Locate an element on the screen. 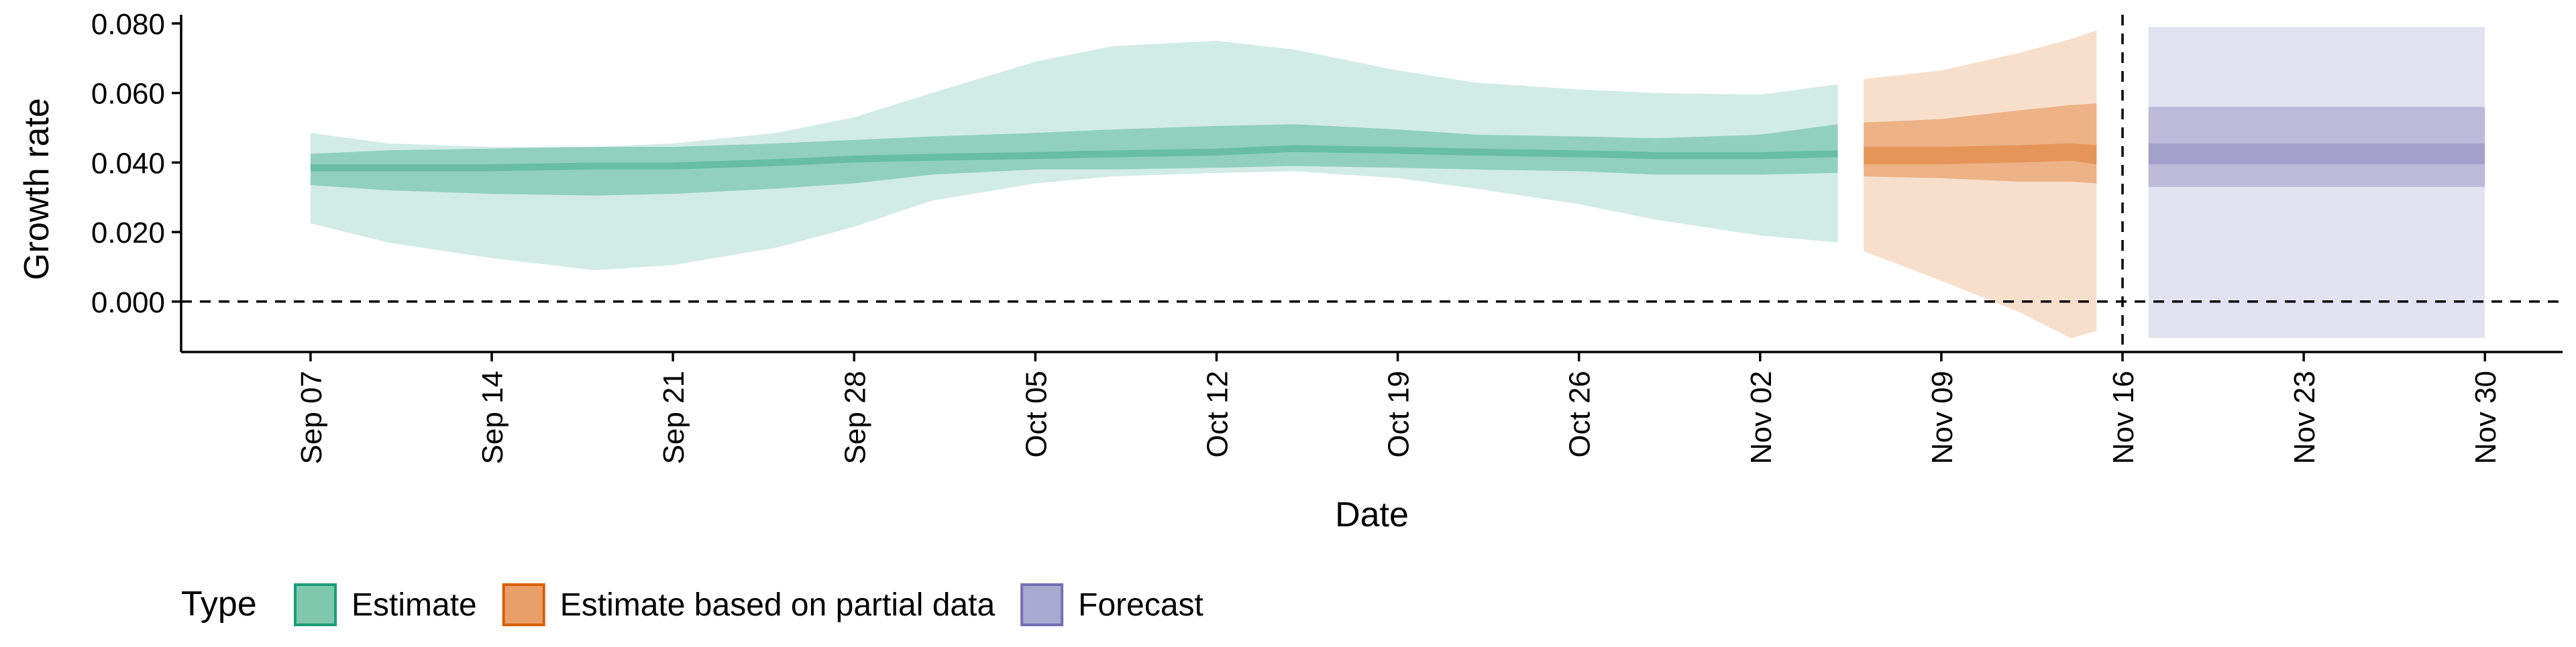  y-tick-label: 0.060 is located at coordinates (128, 94).